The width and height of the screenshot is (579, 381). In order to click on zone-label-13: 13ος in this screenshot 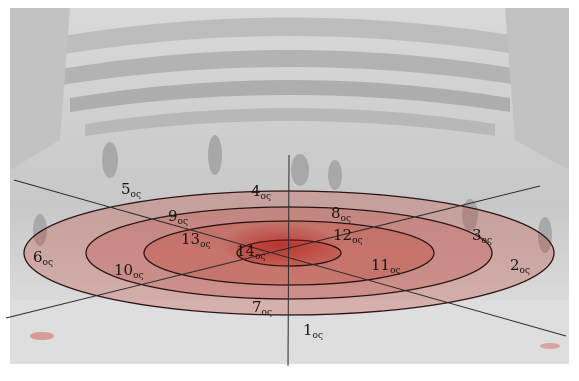, I will do `click(196, 240)`.